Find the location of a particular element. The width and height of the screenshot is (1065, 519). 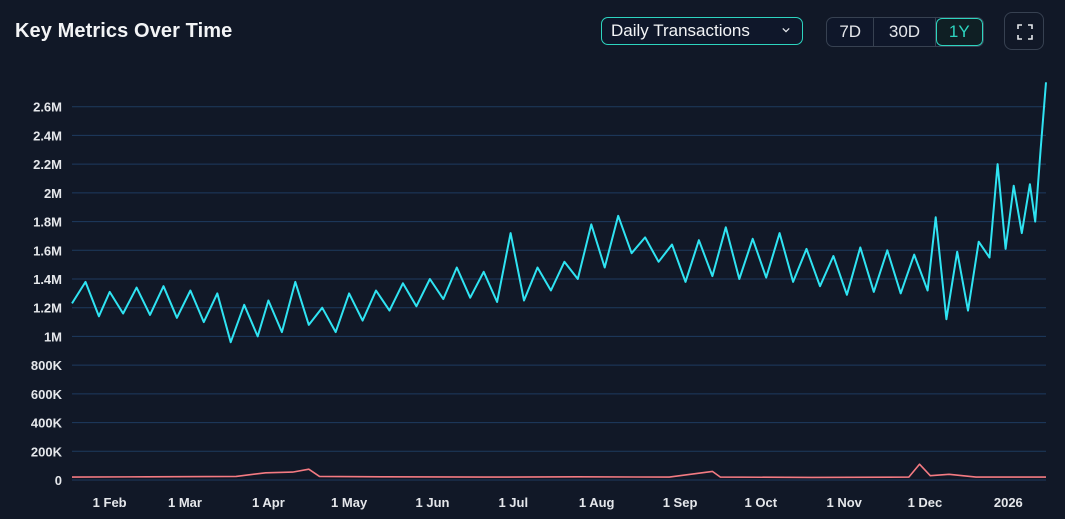

x-tick-label: 1 Nov is located at coordinates (845, 502).